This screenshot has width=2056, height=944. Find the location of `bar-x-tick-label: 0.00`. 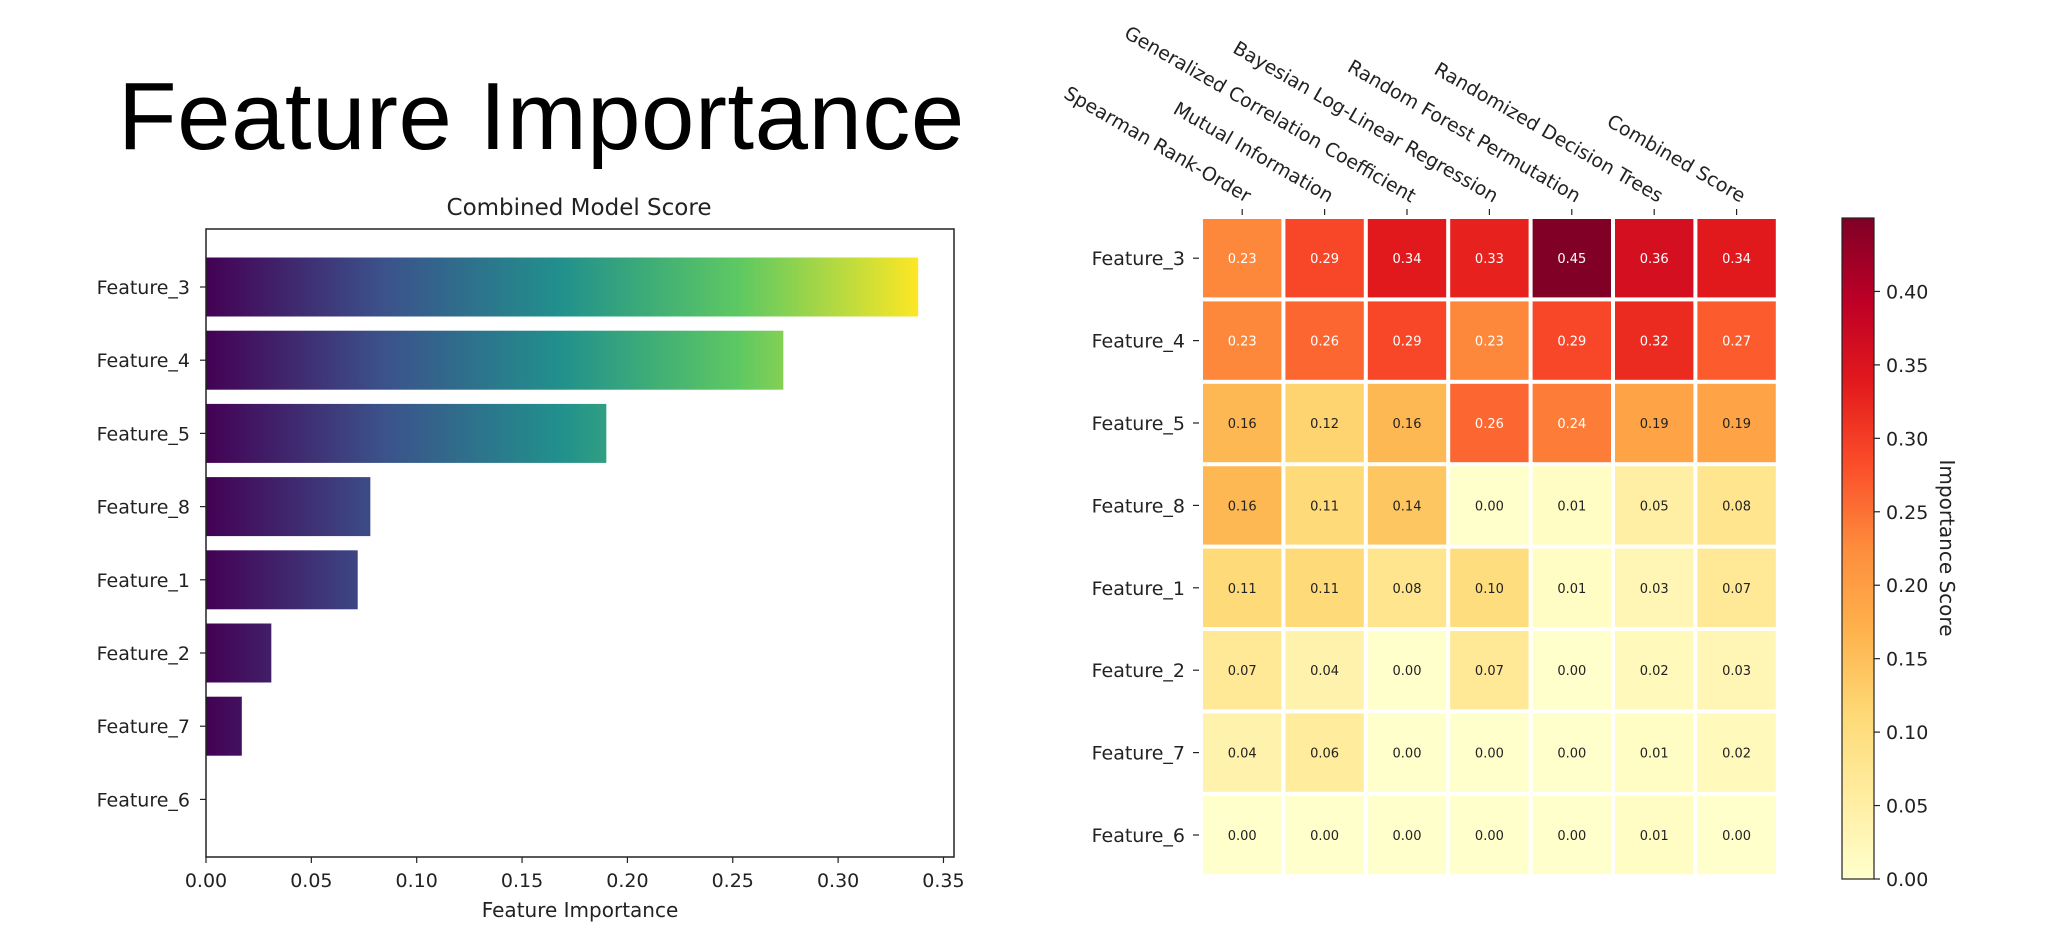

bar-x-tick-label: 0.00 is located at coordinates (206, 881).